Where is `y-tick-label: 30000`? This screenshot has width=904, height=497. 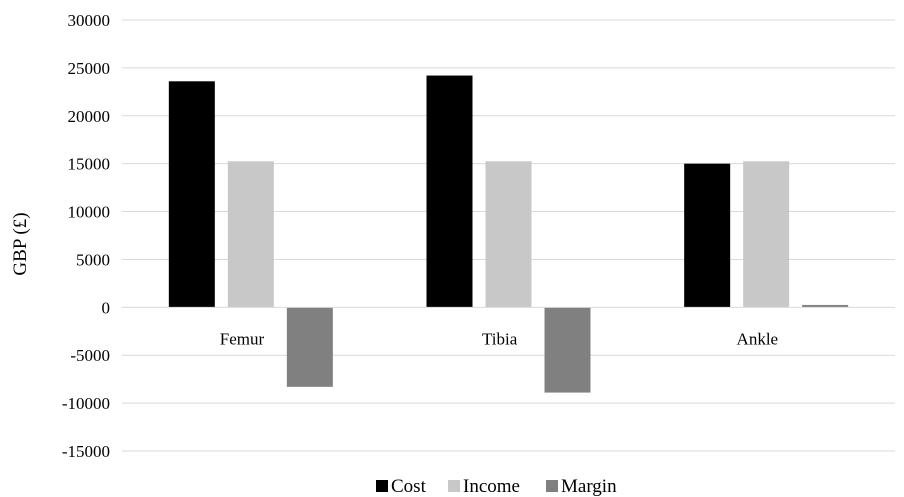 y-tick-label: 30000 is located at coordinates (89, 20).